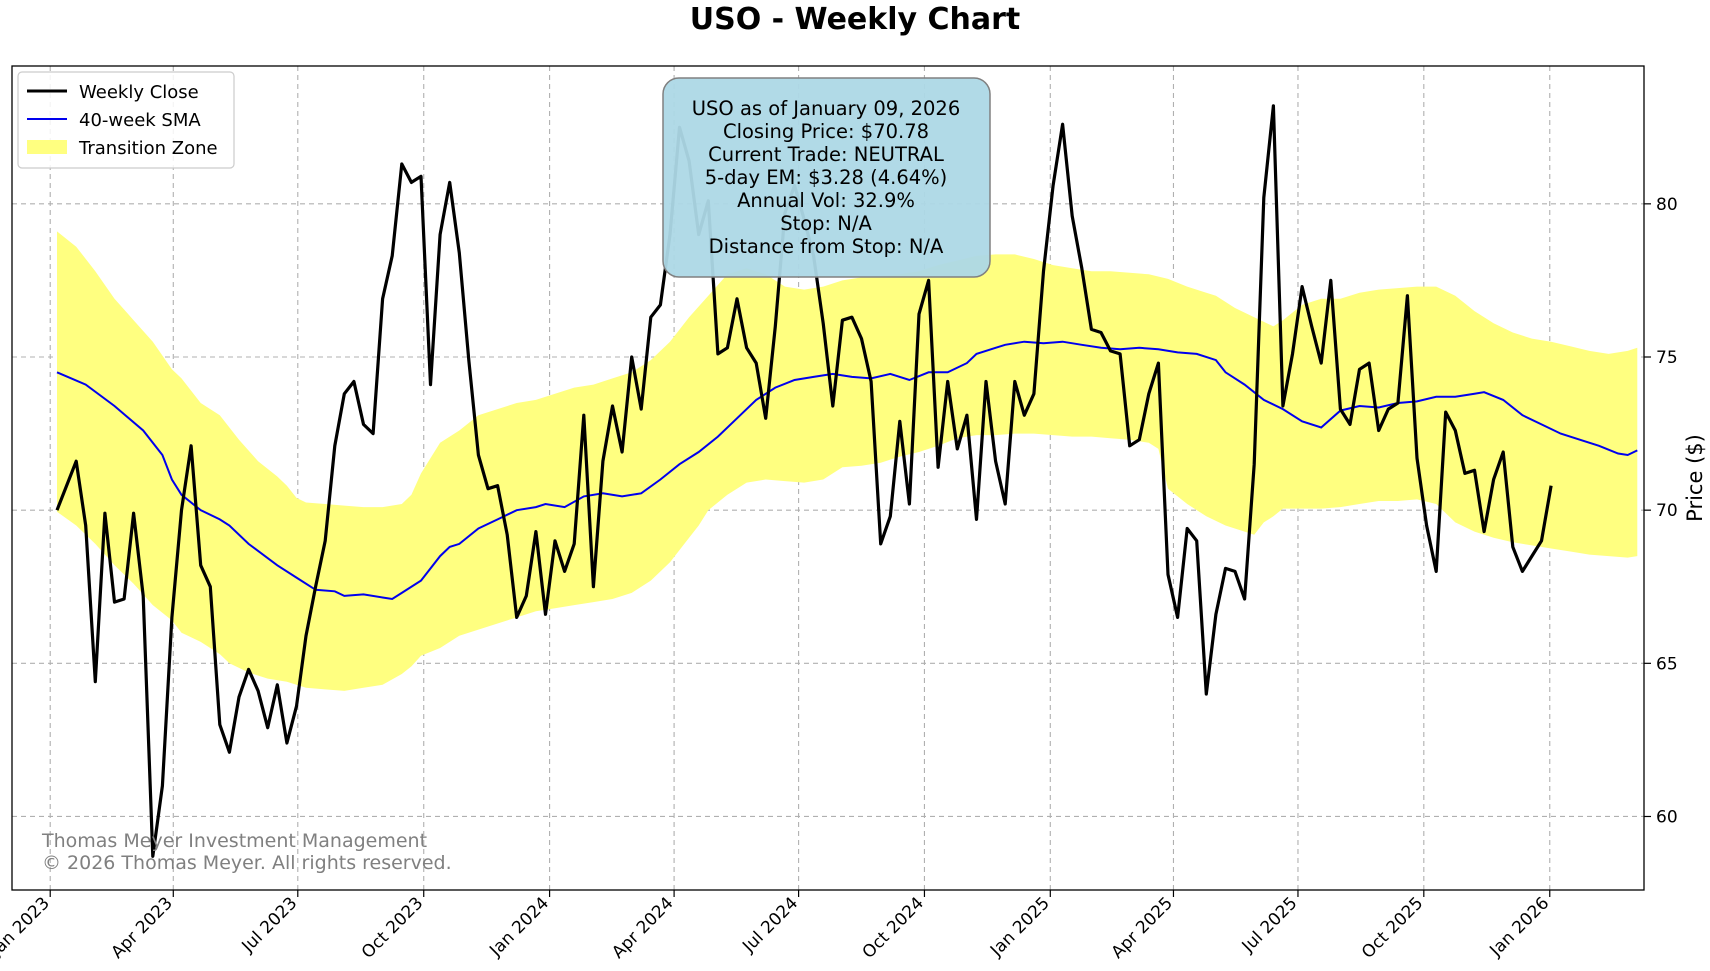 The height and width of the screenshot is (971, 1710). Describe the element at coordinates (234, 841) in the screenshot. I see `watermark-company: Thomas Meyer Investment Management` at that location.